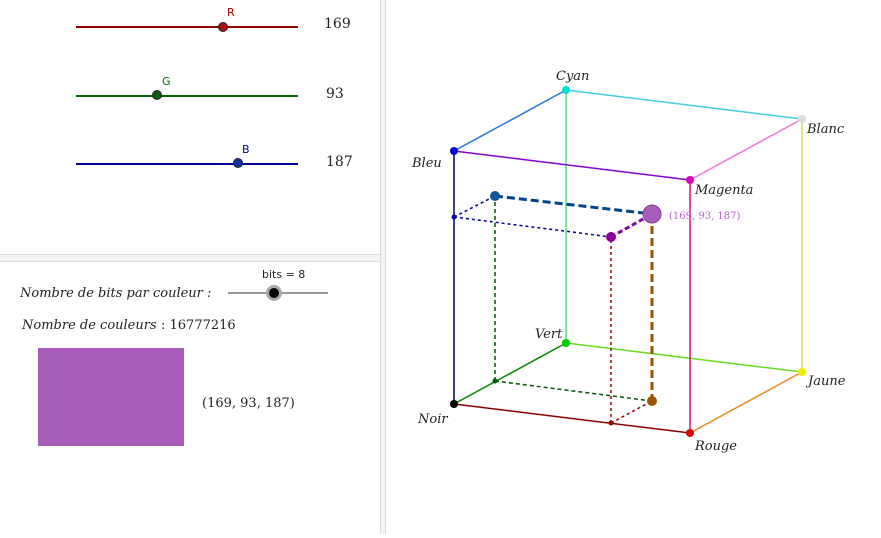 The width and height of the screenshot is (881, 538). Describe the element at coordinates (532, 227) in the screenshot. I see `proj-blue-top` at that location.